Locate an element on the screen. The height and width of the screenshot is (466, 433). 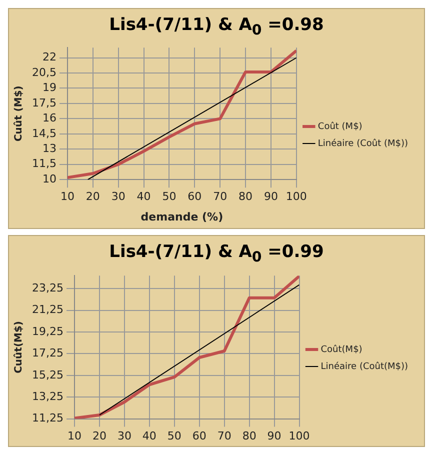
y-tick-label: 21,25 is located at coordinates (48, 309).